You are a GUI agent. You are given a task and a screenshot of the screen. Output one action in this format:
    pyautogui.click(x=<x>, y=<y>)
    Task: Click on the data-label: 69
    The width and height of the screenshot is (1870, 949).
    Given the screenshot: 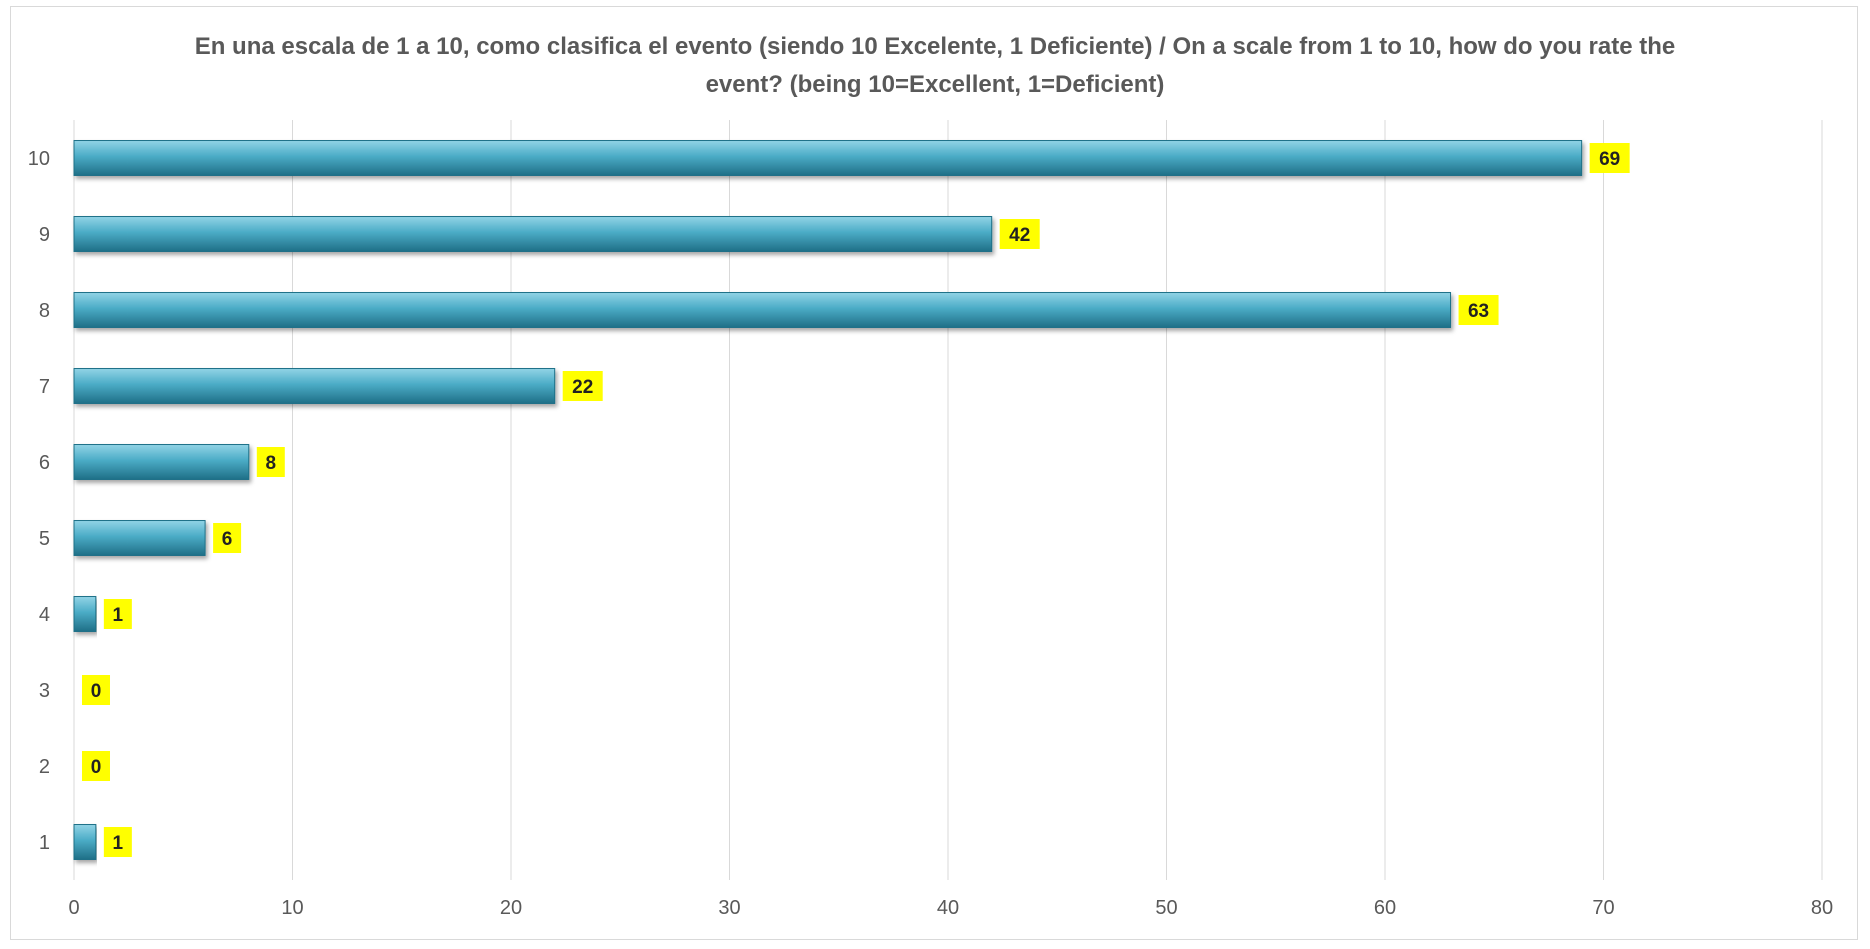 What is the action you would take?
    pyautogui.click(x=1609, y=159)
    